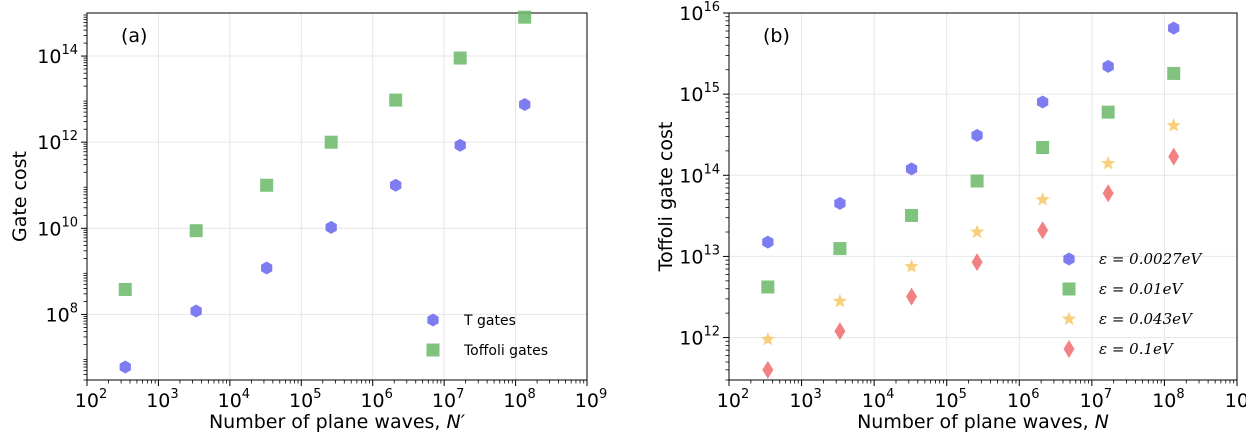  What do you see at coordinates (489, 321) in the screenshot?
I see `legend-label: T gates` at bounding box center [489, 321].